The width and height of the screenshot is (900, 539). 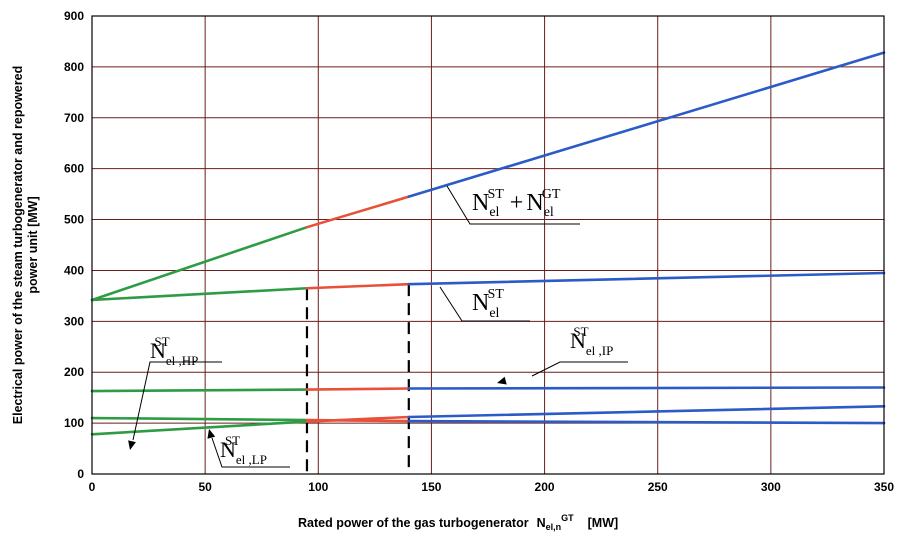 I want to click on y-tick-label: 600, so click(x=74, y=169).